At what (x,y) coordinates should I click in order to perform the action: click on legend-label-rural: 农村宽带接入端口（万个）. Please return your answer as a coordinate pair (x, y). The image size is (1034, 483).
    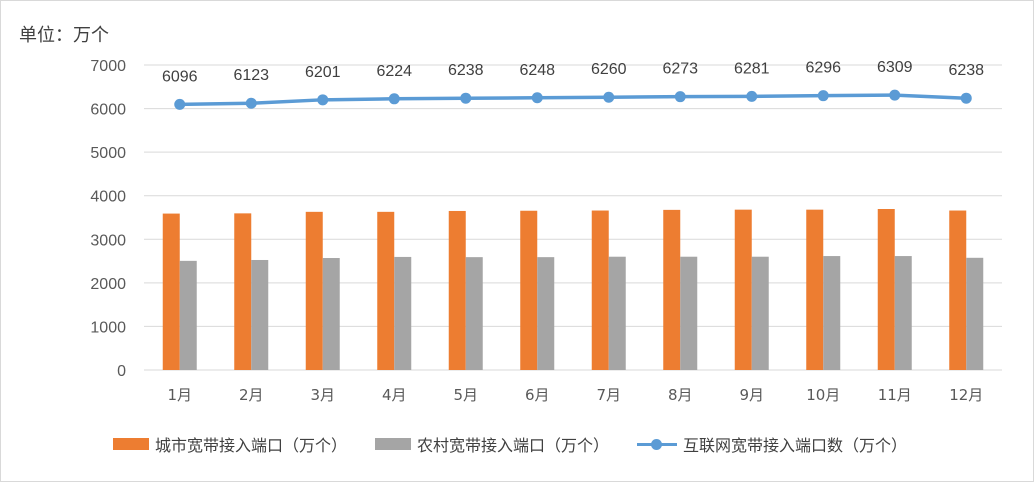
    Looking at the image, I should click on (513, 445).